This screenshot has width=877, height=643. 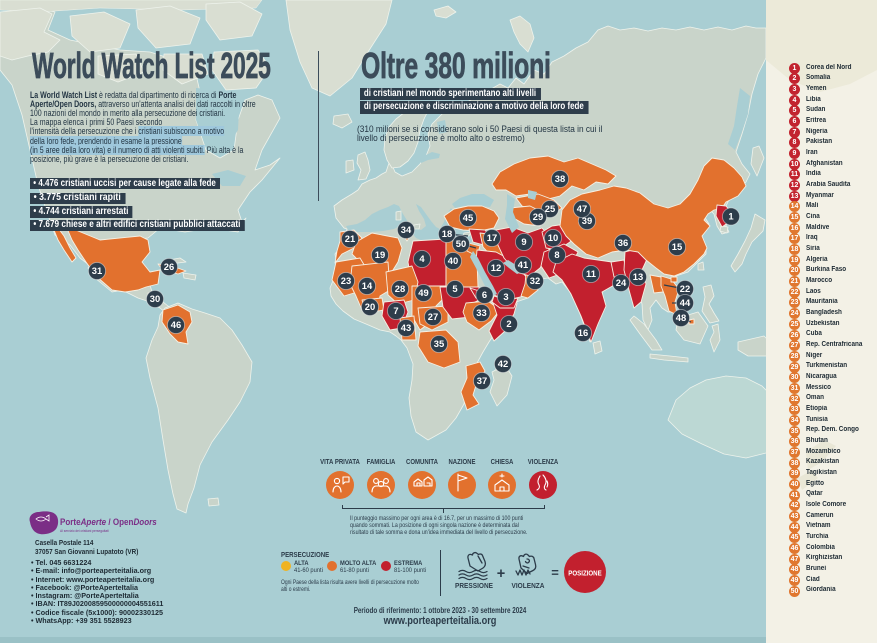 I want to click on svg-text: 29, so click(x=538, y=216).